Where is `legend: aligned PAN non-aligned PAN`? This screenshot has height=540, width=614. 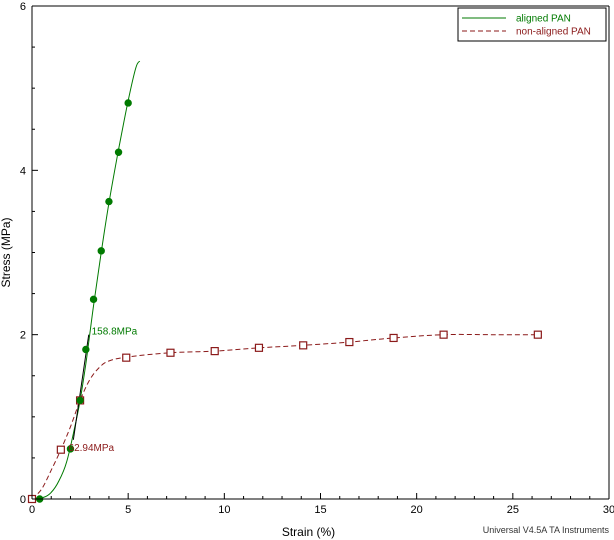 legend: aligned PAN non-aligned PAN is located at coordinates (532, 24).